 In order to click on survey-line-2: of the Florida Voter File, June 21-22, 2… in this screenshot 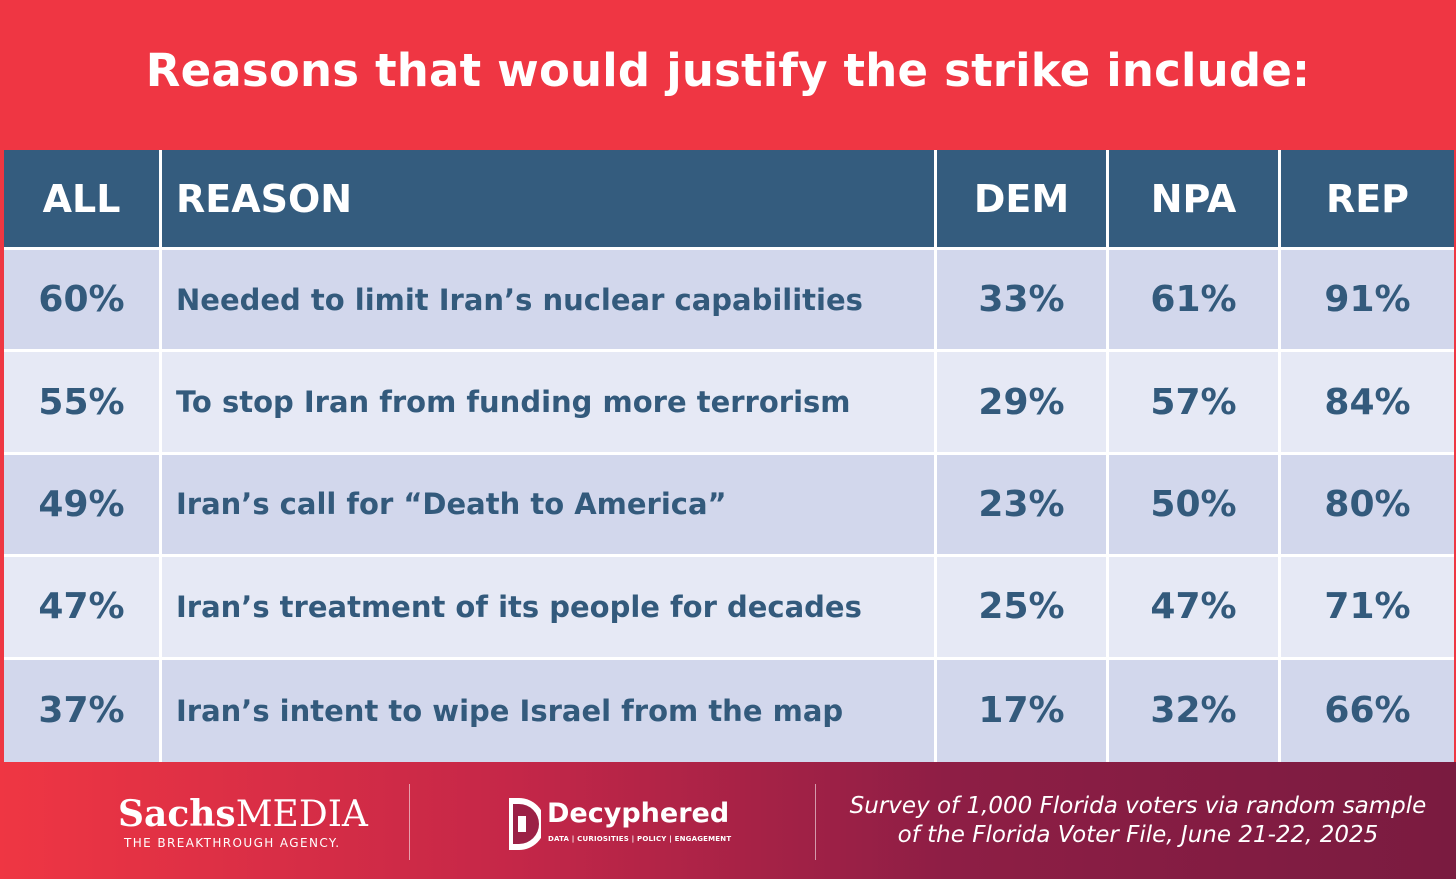, I will do `click(1138, 835)`.